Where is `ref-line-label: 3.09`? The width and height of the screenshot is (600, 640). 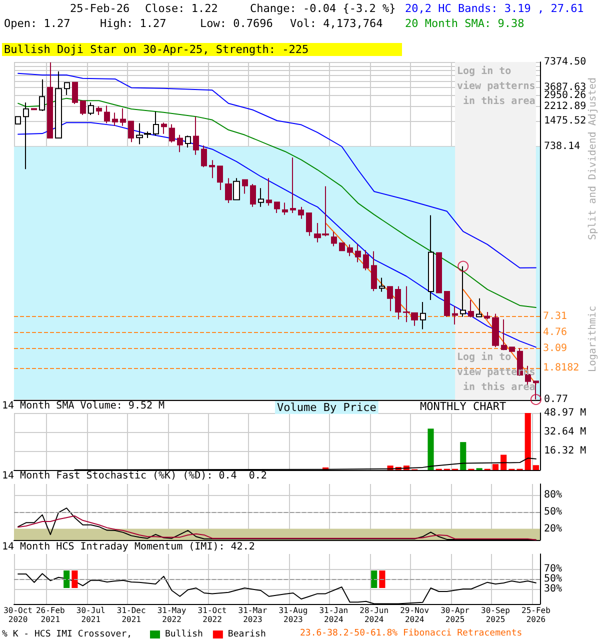 ref-line-label: 3.09 is located at coordinates (555, 348).